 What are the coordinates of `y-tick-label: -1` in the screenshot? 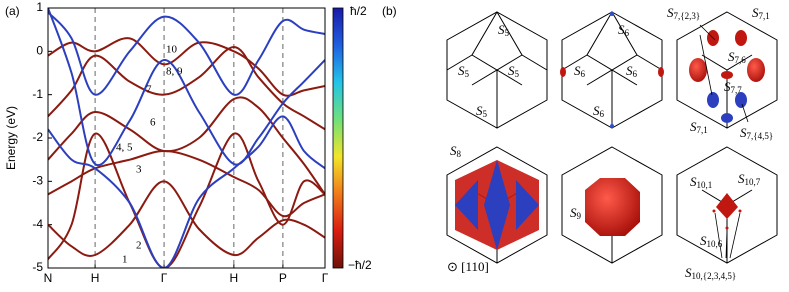 It's located at (37, 94).